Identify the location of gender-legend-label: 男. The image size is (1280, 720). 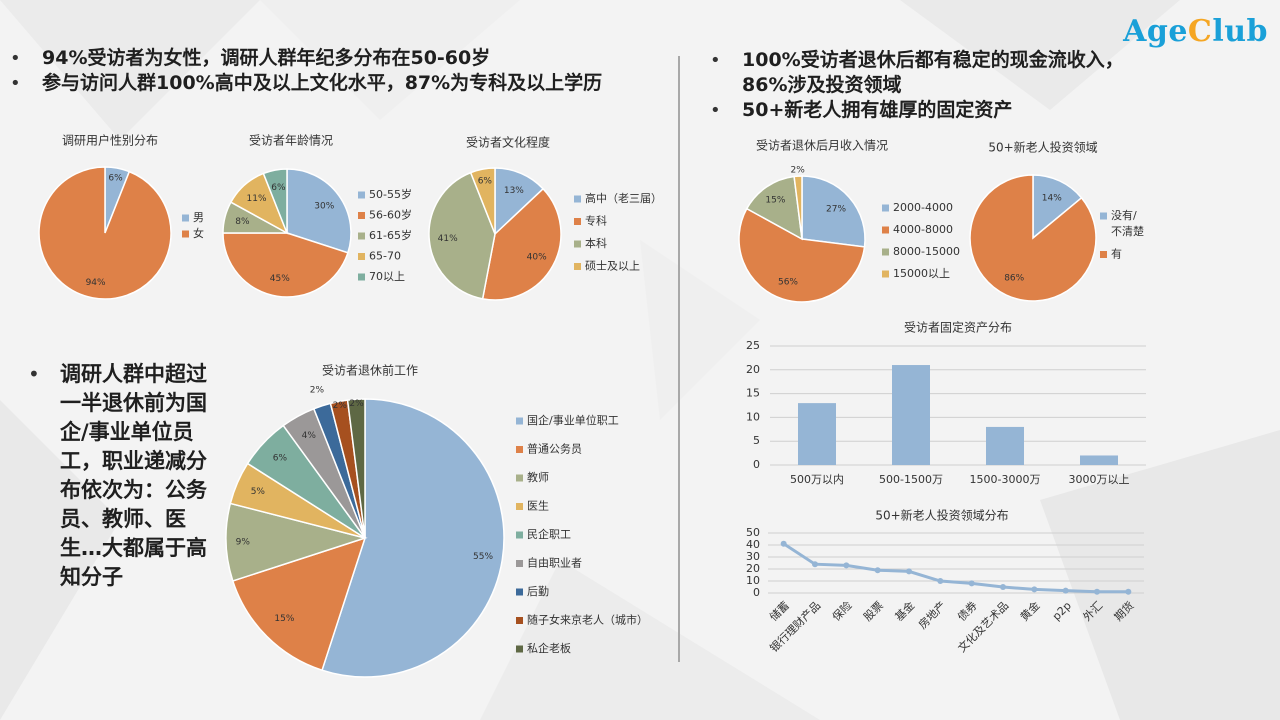
(198, 217).